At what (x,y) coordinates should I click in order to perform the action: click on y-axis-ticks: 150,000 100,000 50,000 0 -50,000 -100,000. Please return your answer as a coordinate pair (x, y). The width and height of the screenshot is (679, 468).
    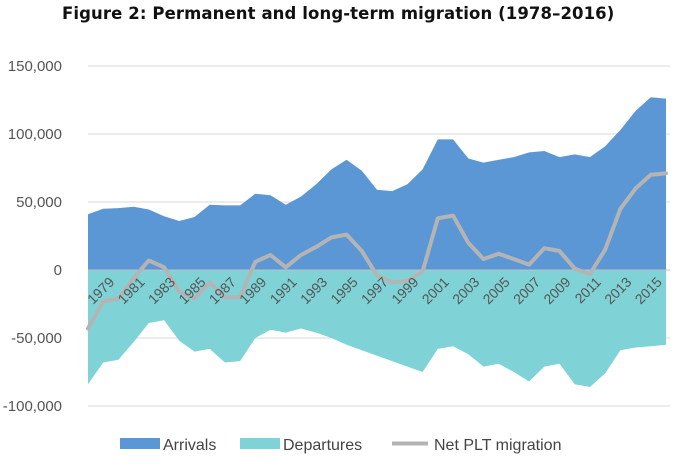
    Looking at the image, I should click on (32, 236).